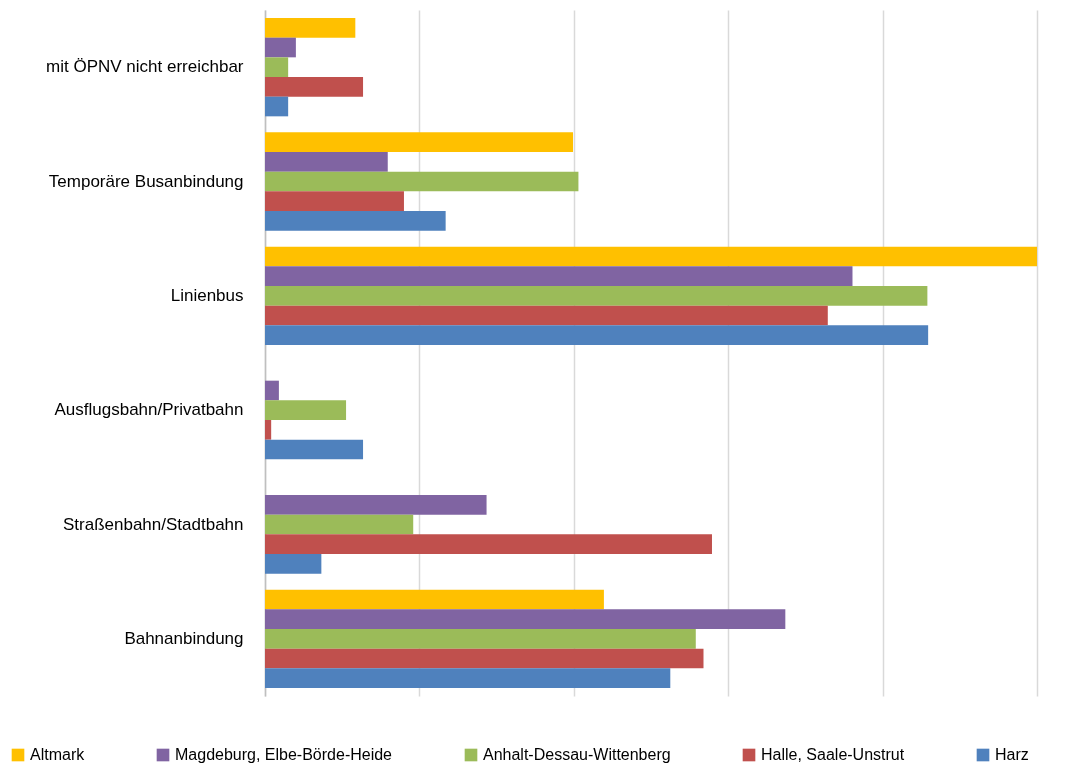 Image resolution: width=1091 pixels, height=769 pixels. Describe the element at coordinates (1012, 754) in the screenshot. I see `legend-label: Harz` at that location.